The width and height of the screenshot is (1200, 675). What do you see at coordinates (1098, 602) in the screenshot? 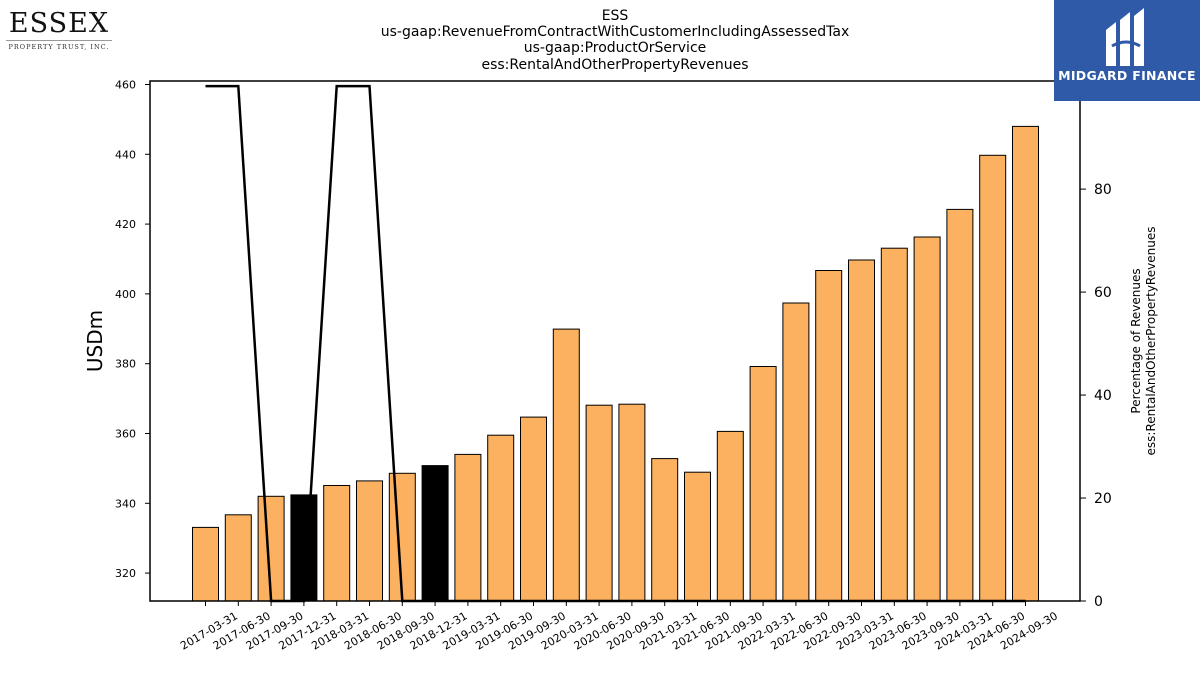
I see `y2-tick-label-0: 0` at bounding box center [1098, 602].